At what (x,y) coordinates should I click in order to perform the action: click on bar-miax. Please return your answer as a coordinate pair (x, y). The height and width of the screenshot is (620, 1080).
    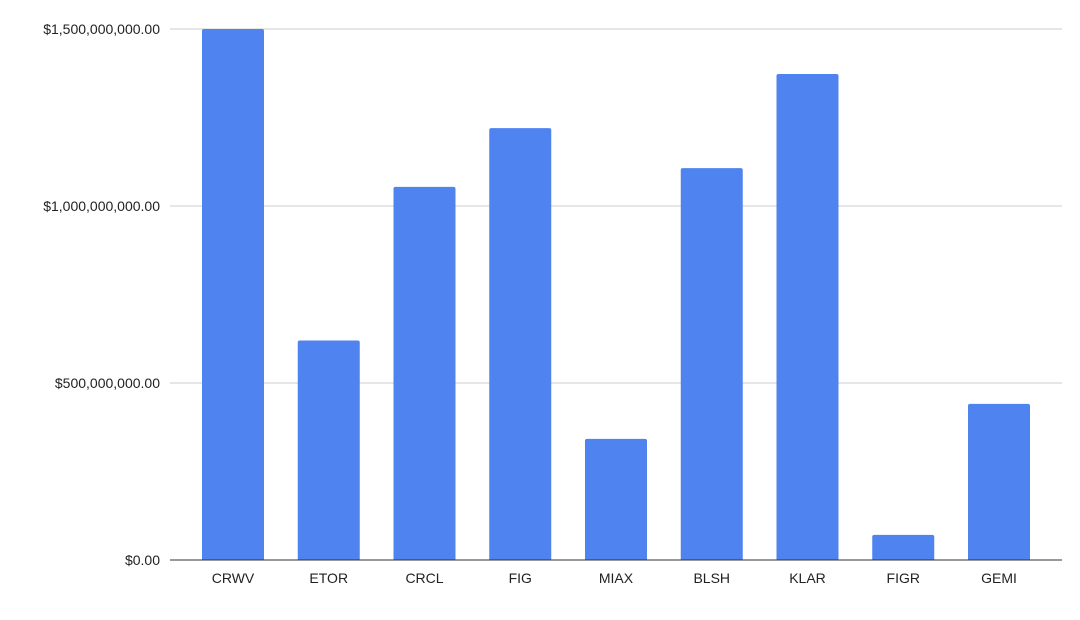
    Looking at the image, I should click on (616, 499).